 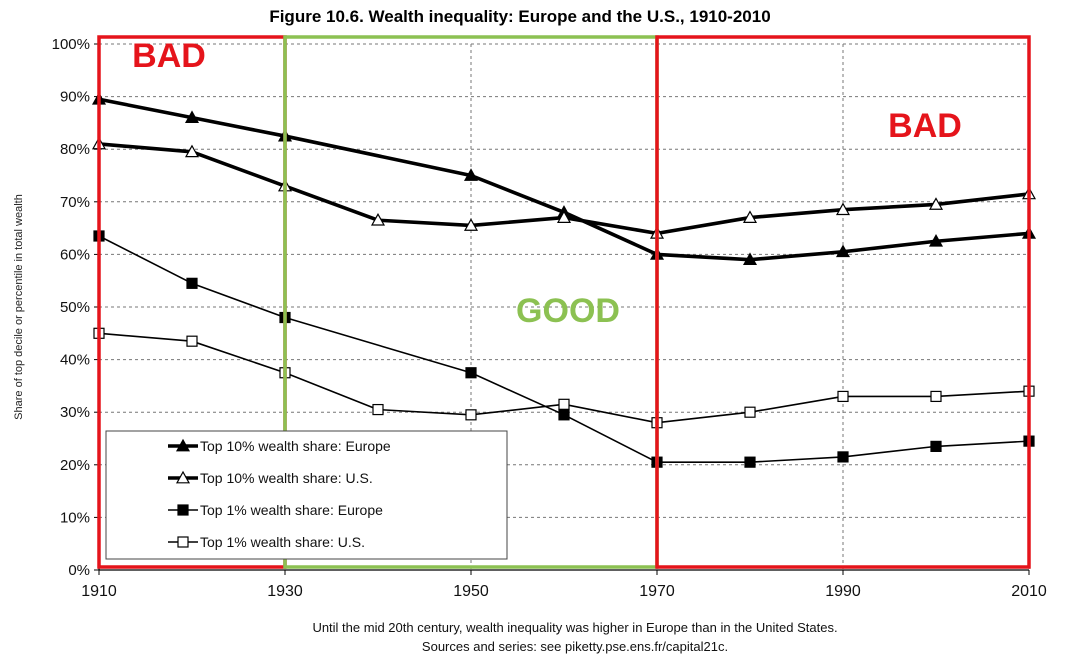 I want to click on y-tick-label: 50%, so click(x=75, y=307).